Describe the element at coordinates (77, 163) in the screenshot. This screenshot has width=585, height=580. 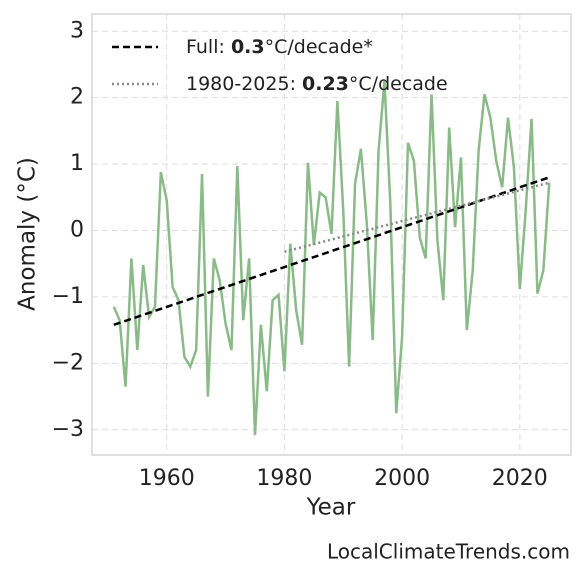
I see `y-tick-label: 1` at that location.